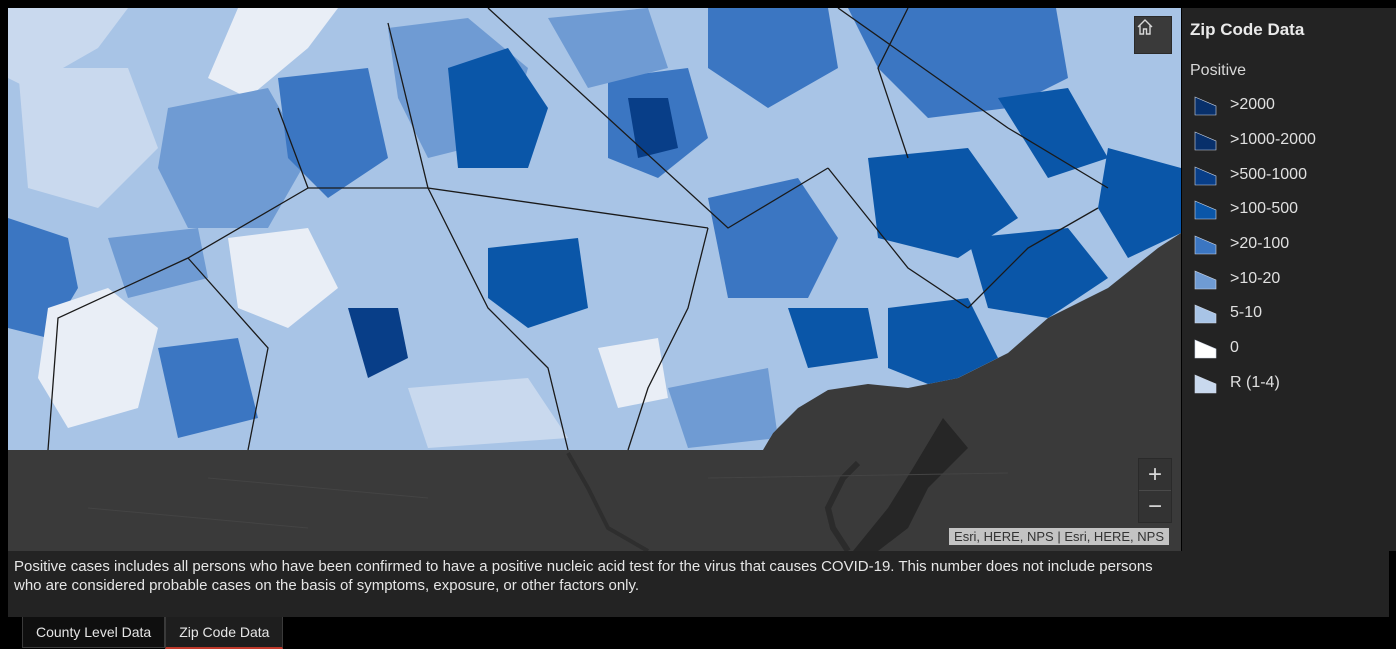 The height and width of the screenshot is (649, 1396). What do you see at coordinates (1268, 174) in the screenshot?
I see `legend-item-label: >500-1000` at bounding box center [1268, 174].